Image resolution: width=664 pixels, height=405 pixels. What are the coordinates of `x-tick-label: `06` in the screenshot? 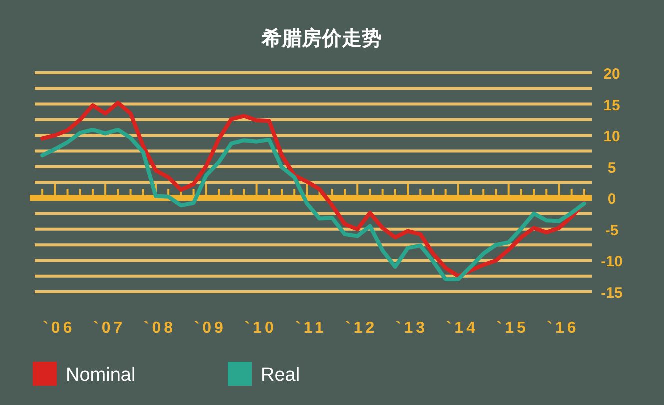 It's located at (59, 328).